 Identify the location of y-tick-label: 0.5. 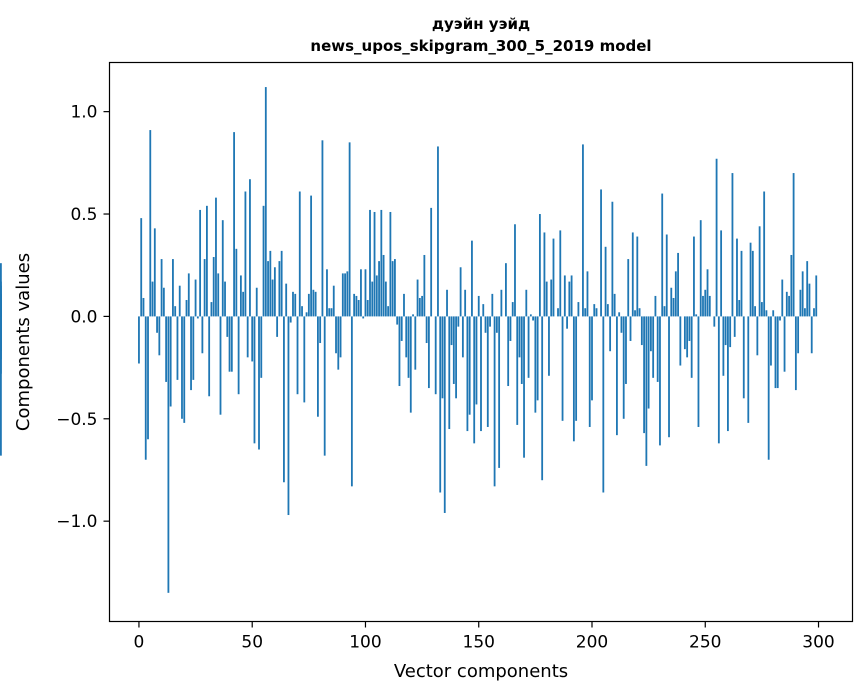
(83, 215).